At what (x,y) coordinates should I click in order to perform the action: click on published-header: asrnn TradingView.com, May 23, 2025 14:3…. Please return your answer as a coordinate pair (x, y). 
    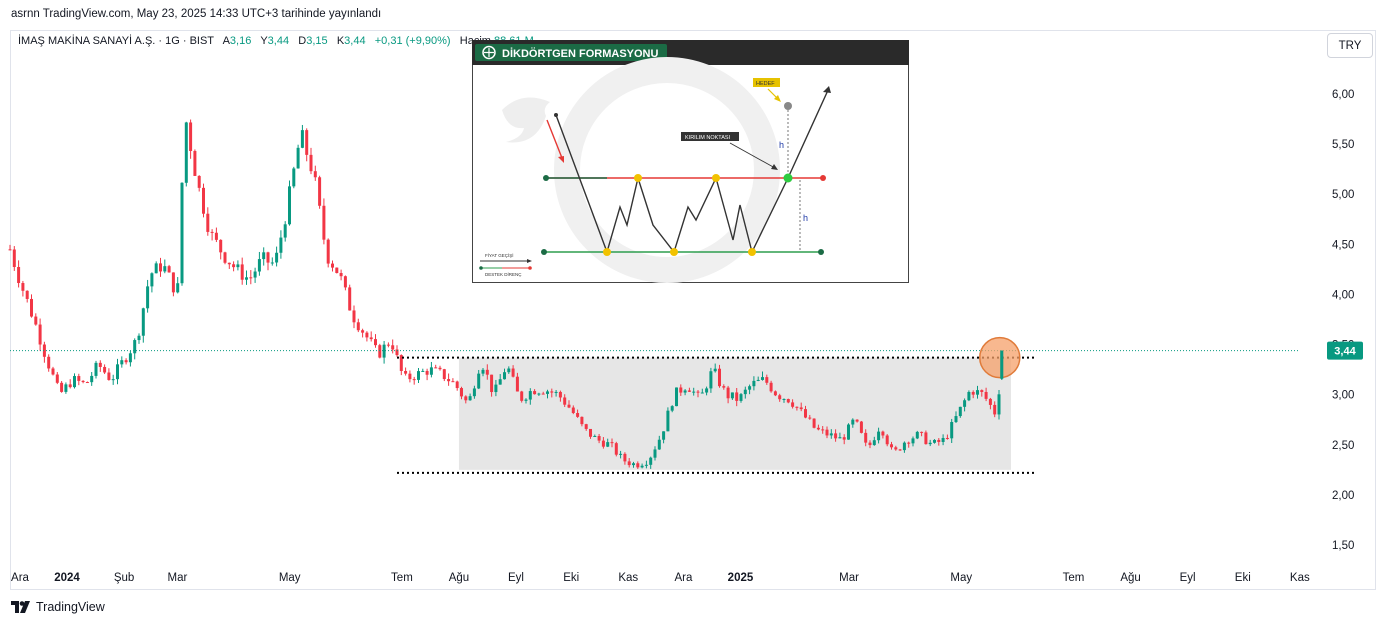
    Looking at the image, I should click on (196, 14).